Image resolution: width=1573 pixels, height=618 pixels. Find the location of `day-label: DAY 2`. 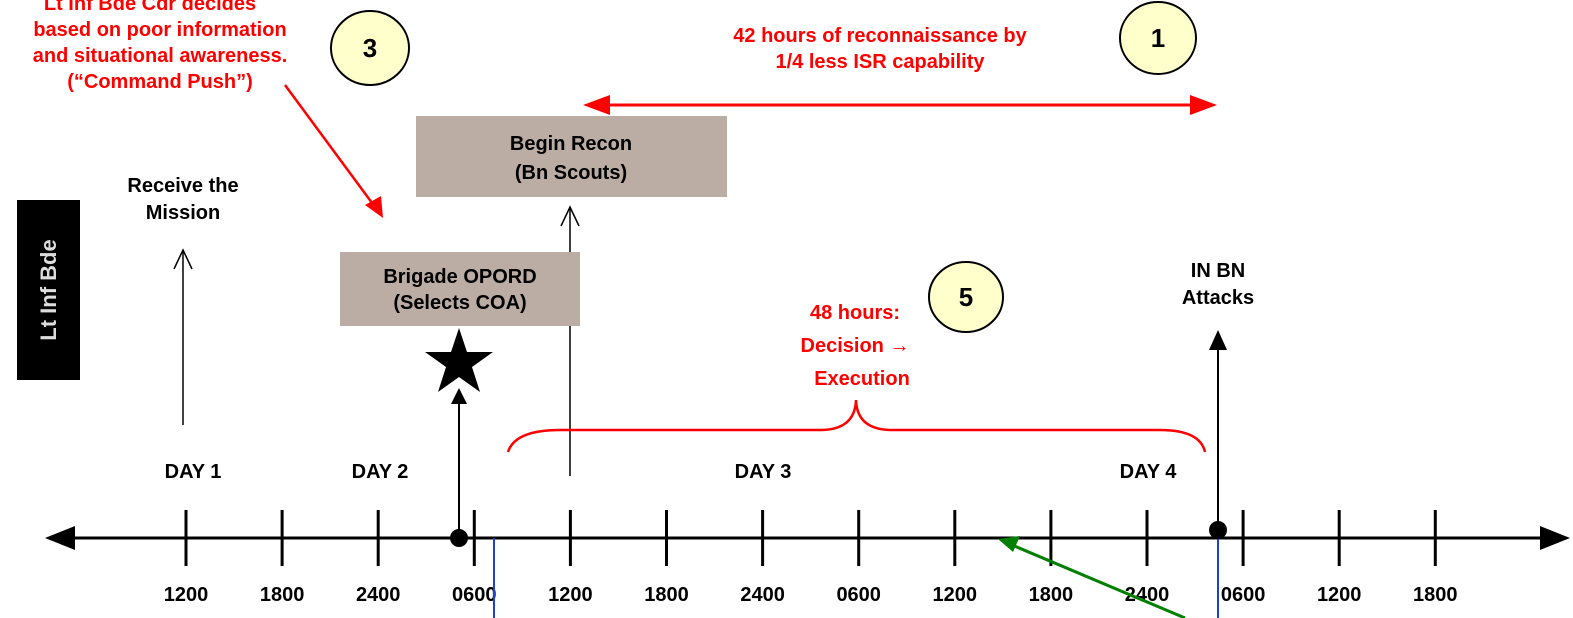

day-label: DAY 2 is located at coordinates (380, 472).